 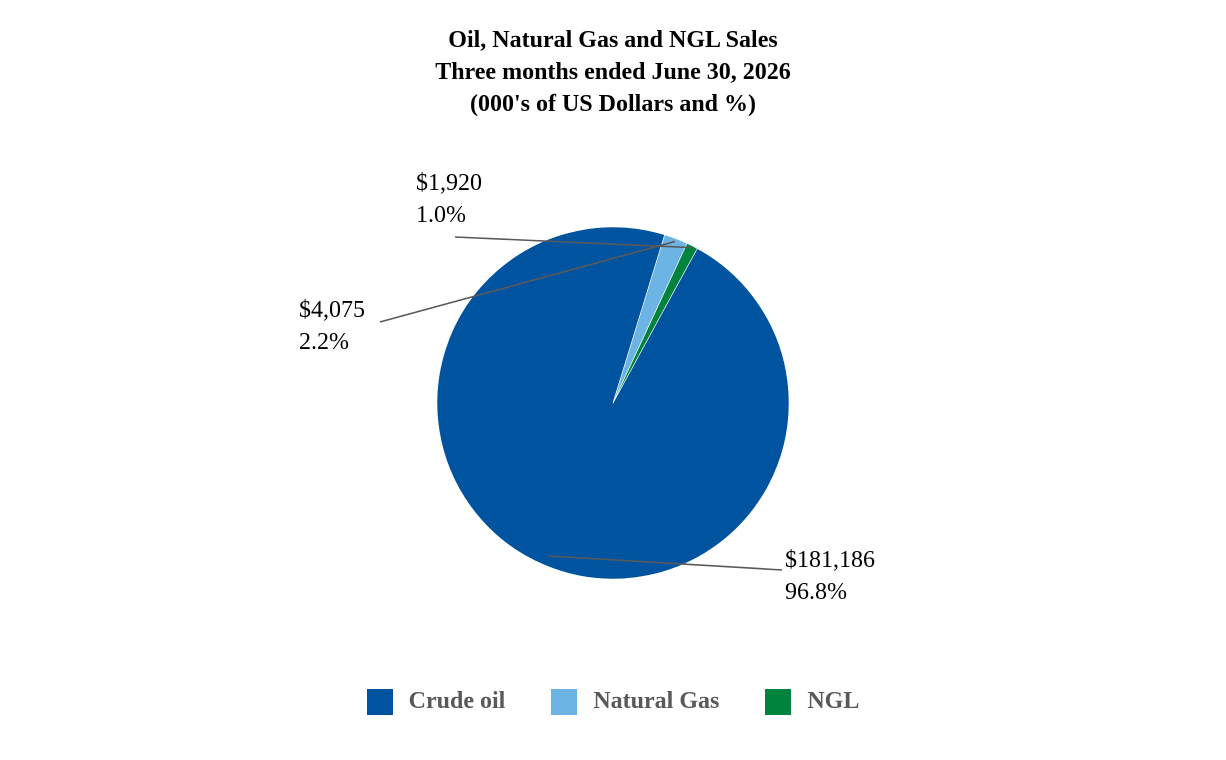 What do you see at coordinates (833, 701) in the screenshot?
I see `legend-label-ngl: NGL` at bounding box center [833, 701].